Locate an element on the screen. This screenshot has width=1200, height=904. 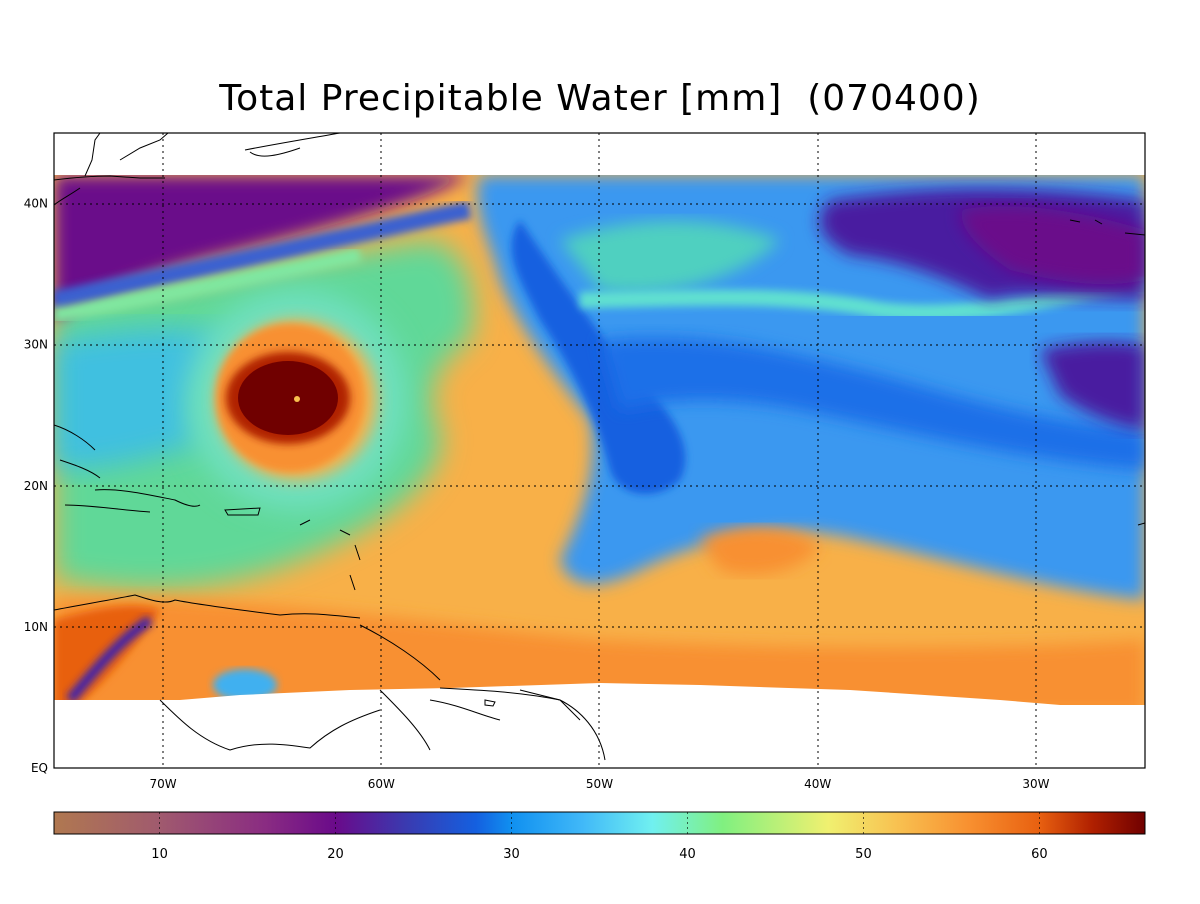
lat-tick-label: 10N is located at coordinates (36, 627).